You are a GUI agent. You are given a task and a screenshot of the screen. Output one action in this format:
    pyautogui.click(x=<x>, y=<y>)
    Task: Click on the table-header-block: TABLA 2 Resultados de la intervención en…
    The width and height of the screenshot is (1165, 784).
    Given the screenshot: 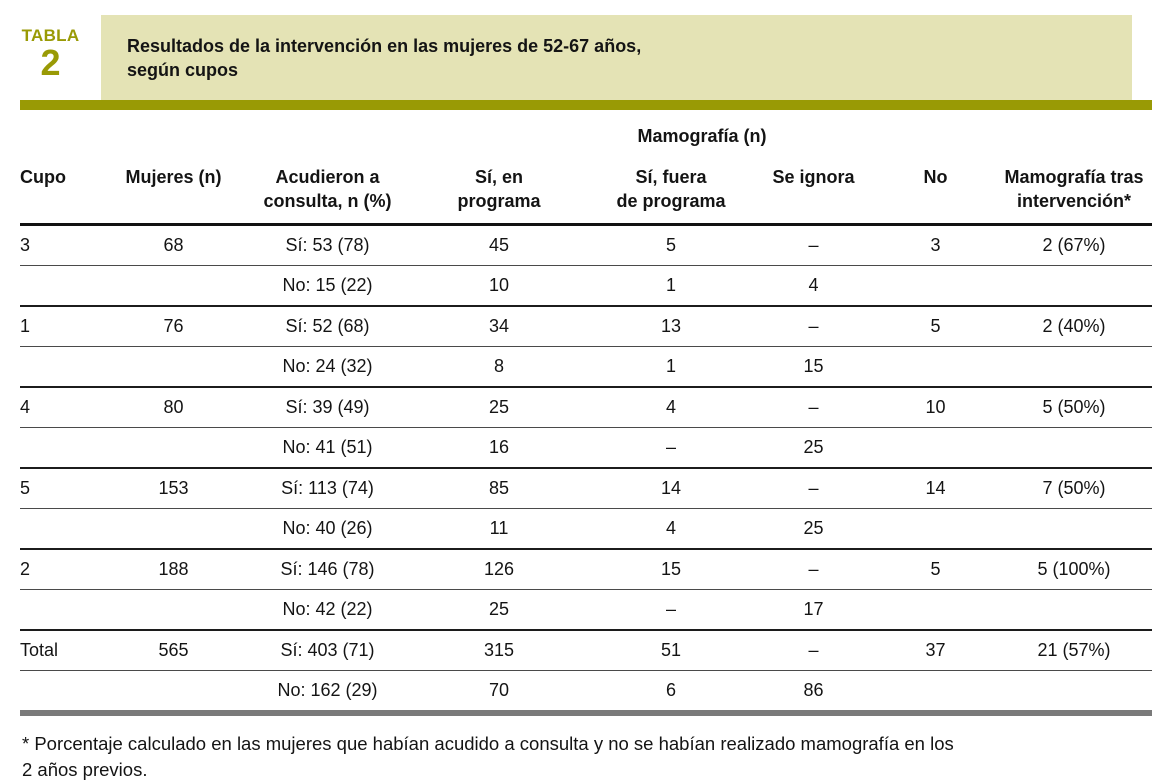 What is the action you would take?
    pyautogui.click(x=582, y=50)
    